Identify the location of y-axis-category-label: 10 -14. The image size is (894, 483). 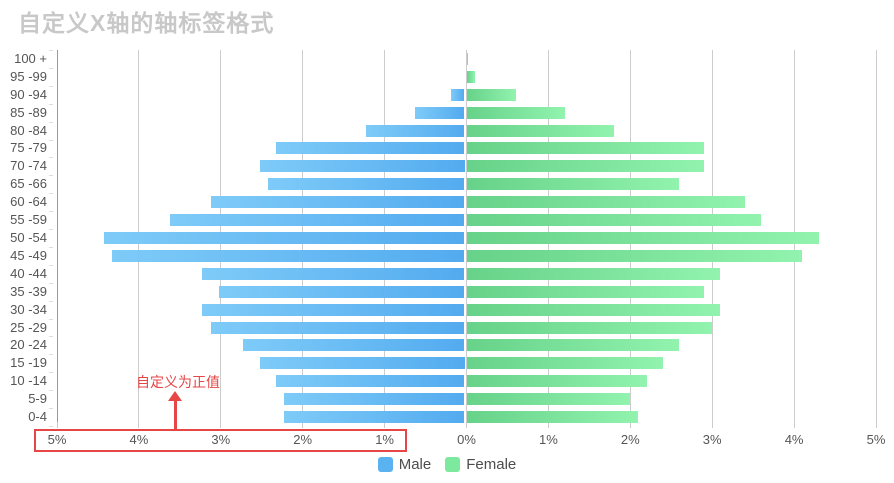
(28, 381).